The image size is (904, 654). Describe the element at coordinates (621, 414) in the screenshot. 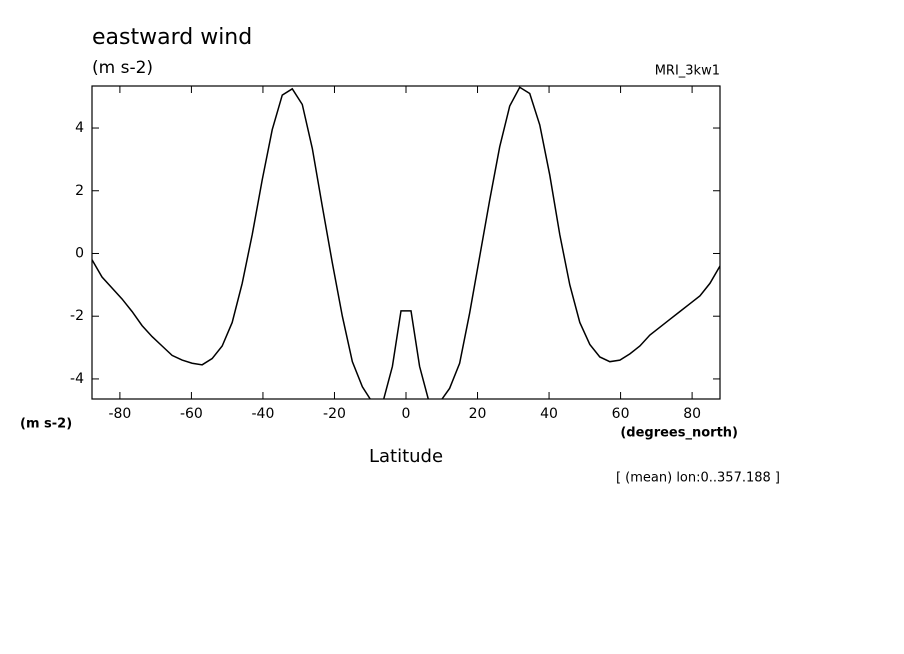

I see `x-tick-label: 60` at that location.